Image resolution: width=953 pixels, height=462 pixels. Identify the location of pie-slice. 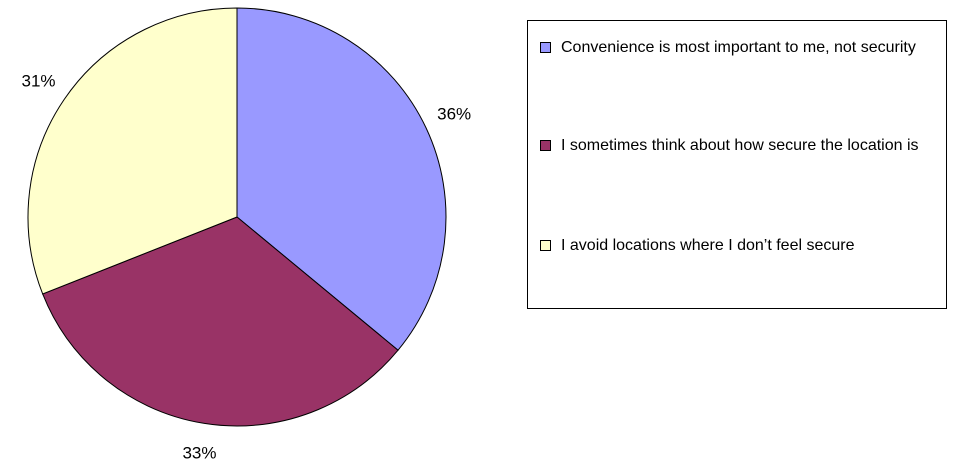
(132, 151).